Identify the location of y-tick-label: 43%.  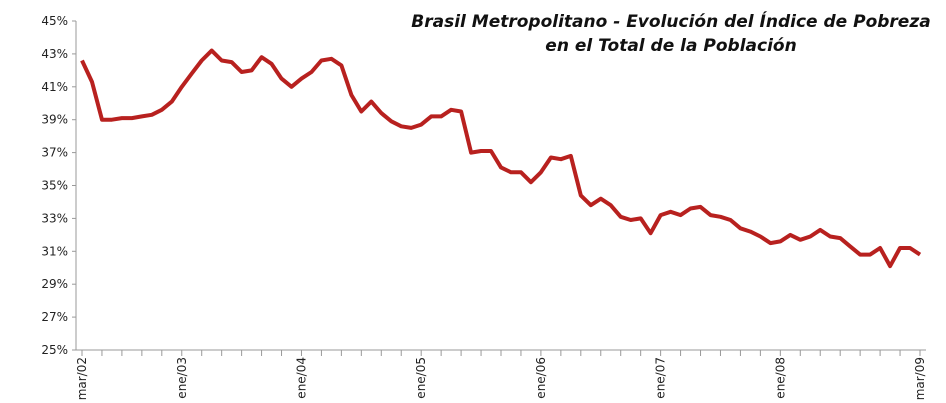
(54, 54).